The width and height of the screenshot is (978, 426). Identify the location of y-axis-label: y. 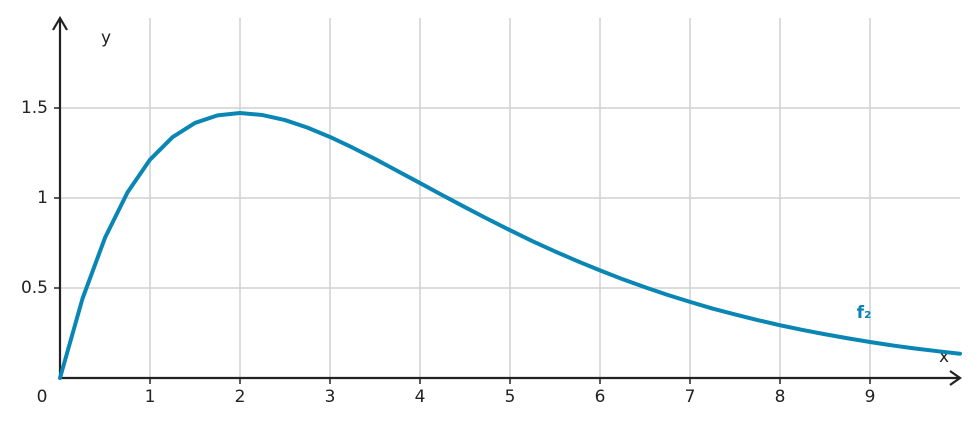
(106, 38).